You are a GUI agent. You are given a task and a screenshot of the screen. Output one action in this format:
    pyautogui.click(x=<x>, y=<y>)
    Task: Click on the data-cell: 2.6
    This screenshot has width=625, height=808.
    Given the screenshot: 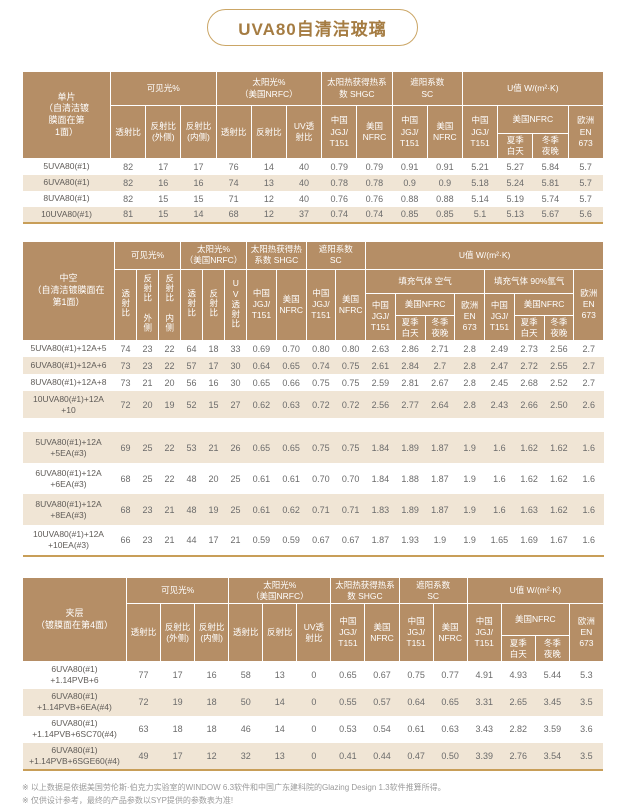 What is the action you would take?
    pyautogui.click(x=588, y=404)
    